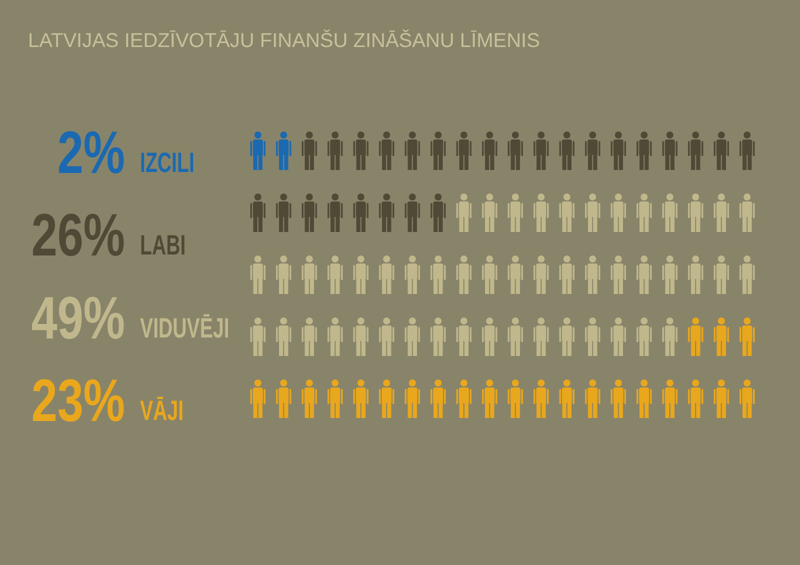  Describe the element at coordinates (78, 400) in the screenshot. I see `data-label: 23%` at that location.